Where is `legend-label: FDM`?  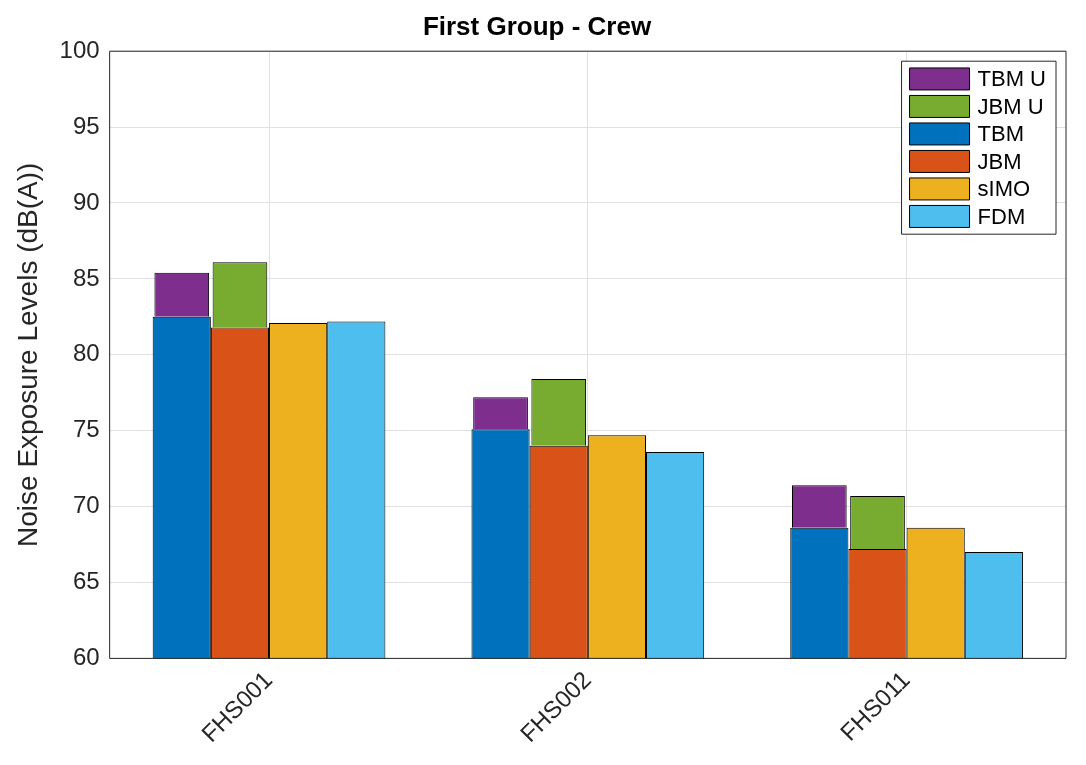 legend-label: FDM is located at coordinates (1001, 216).